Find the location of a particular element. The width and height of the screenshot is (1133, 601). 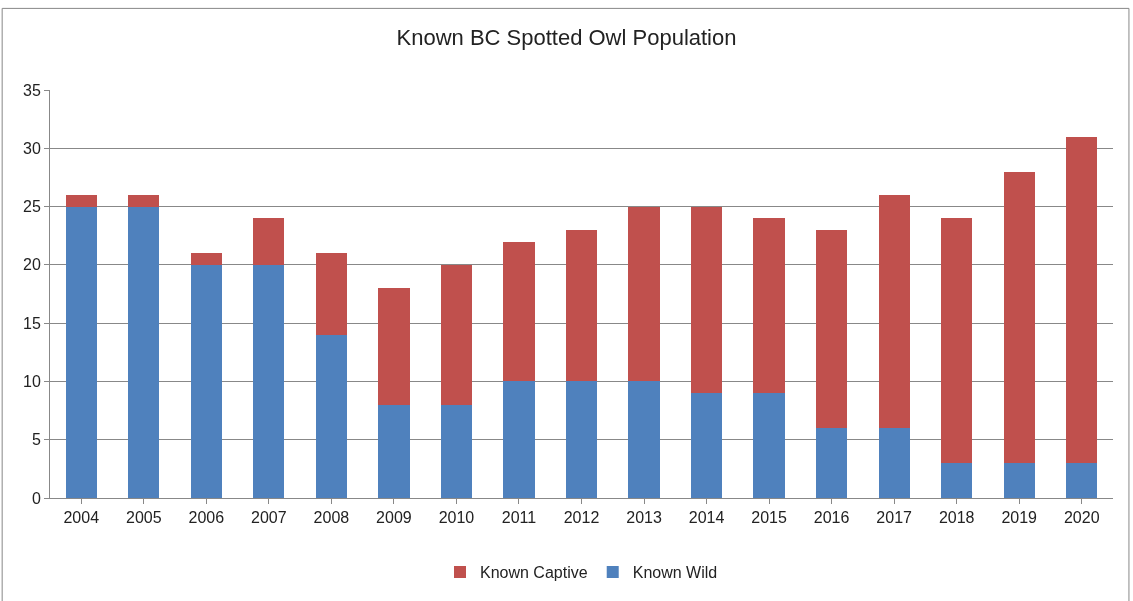

y-tick-label: 5 is located at coordinates (36, 440).